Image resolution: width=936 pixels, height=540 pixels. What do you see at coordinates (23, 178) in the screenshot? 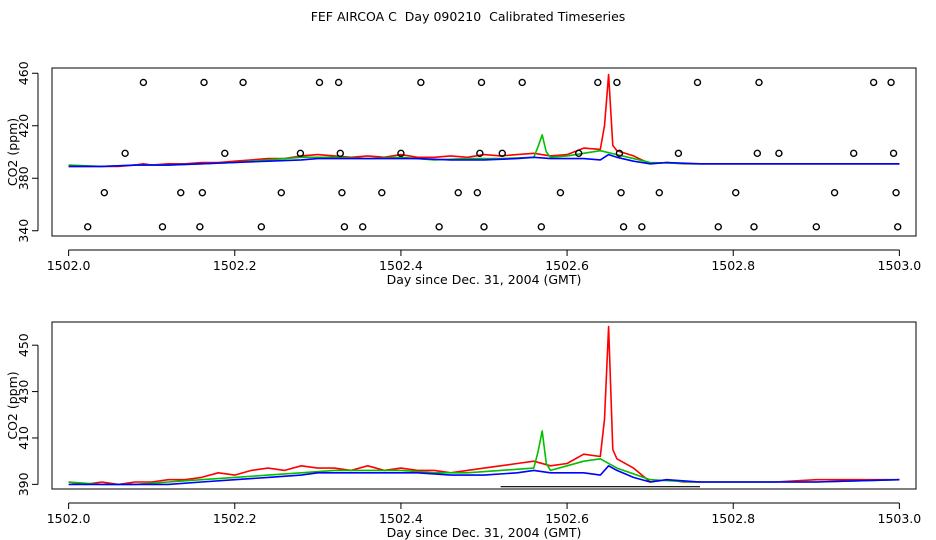
I see `y-tick-label: 380` at bounding box center [23, 178].